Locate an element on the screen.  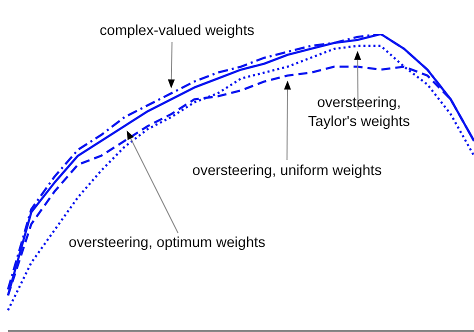
annotation: oversteering, optimum weights is located at coordinates (167, 243).